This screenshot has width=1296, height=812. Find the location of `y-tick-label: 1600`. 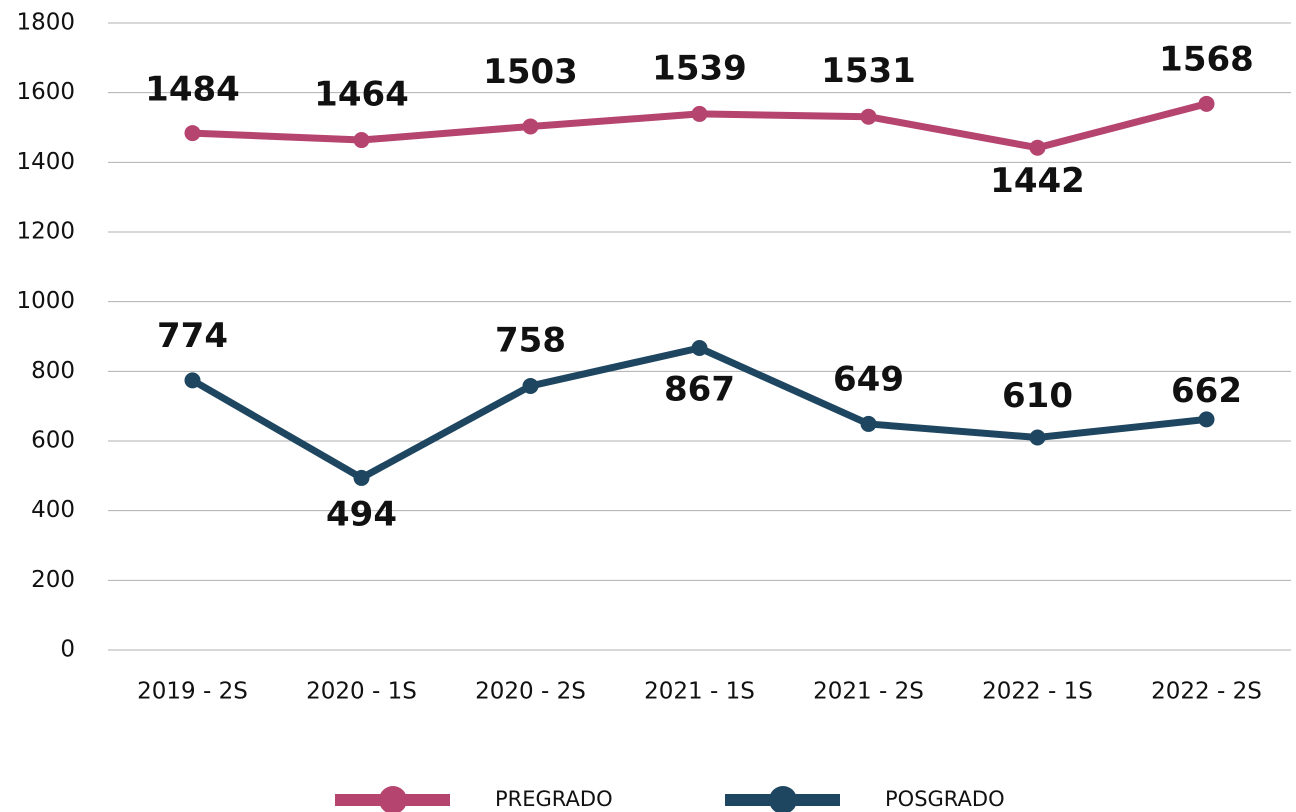

y-tick-label: 1600 is located at coordinates (45, 92).